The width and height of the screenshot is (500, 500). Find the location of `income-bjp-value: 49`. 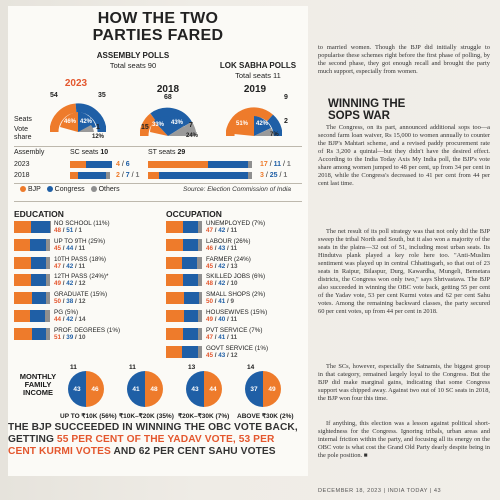

income-bjp-value: 49 is located at coordinates (272, 389).